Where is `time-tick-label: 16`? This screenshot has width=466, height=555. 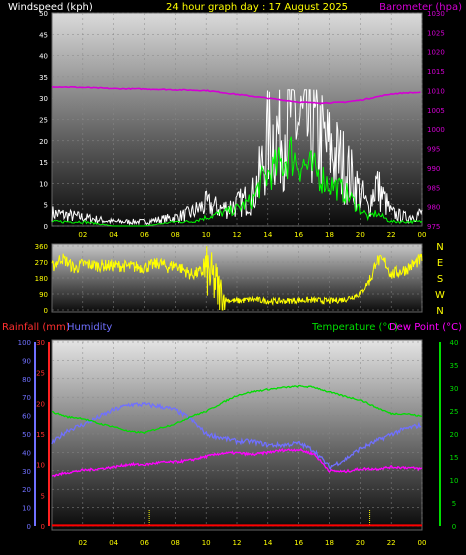
time-tick-label: 16 is located at coordinates (298, 235).